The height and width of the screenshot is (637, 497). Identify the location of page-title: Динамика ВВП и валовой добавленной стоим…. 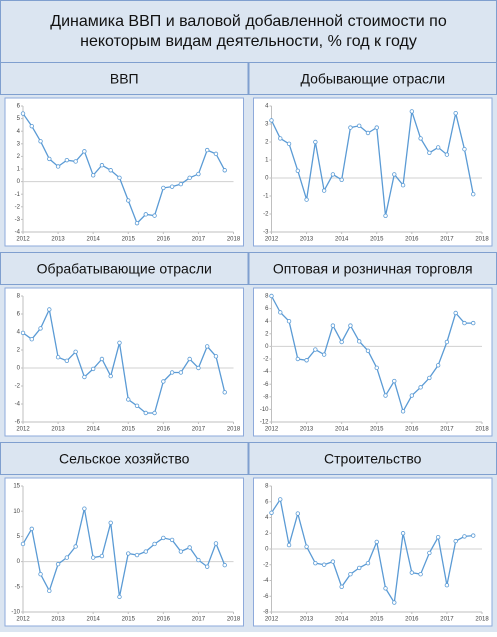
(248, 31).